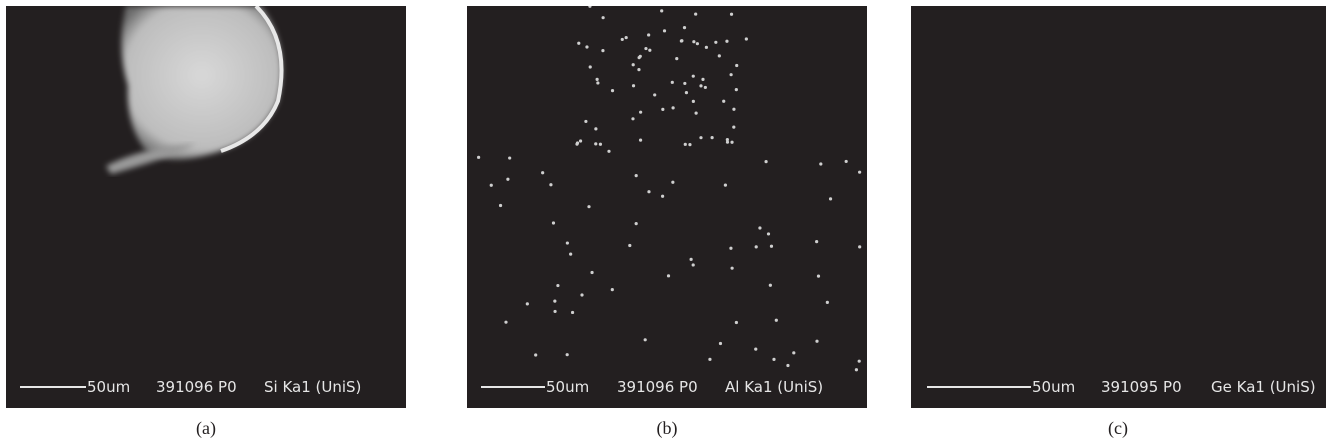 Image resolution: width=1337 pixels, height=446 pixels. Describe the element at coordinates (774, 387) in the screenshot. I see `signal-label: Al Ka1 (UniS)` at that location.